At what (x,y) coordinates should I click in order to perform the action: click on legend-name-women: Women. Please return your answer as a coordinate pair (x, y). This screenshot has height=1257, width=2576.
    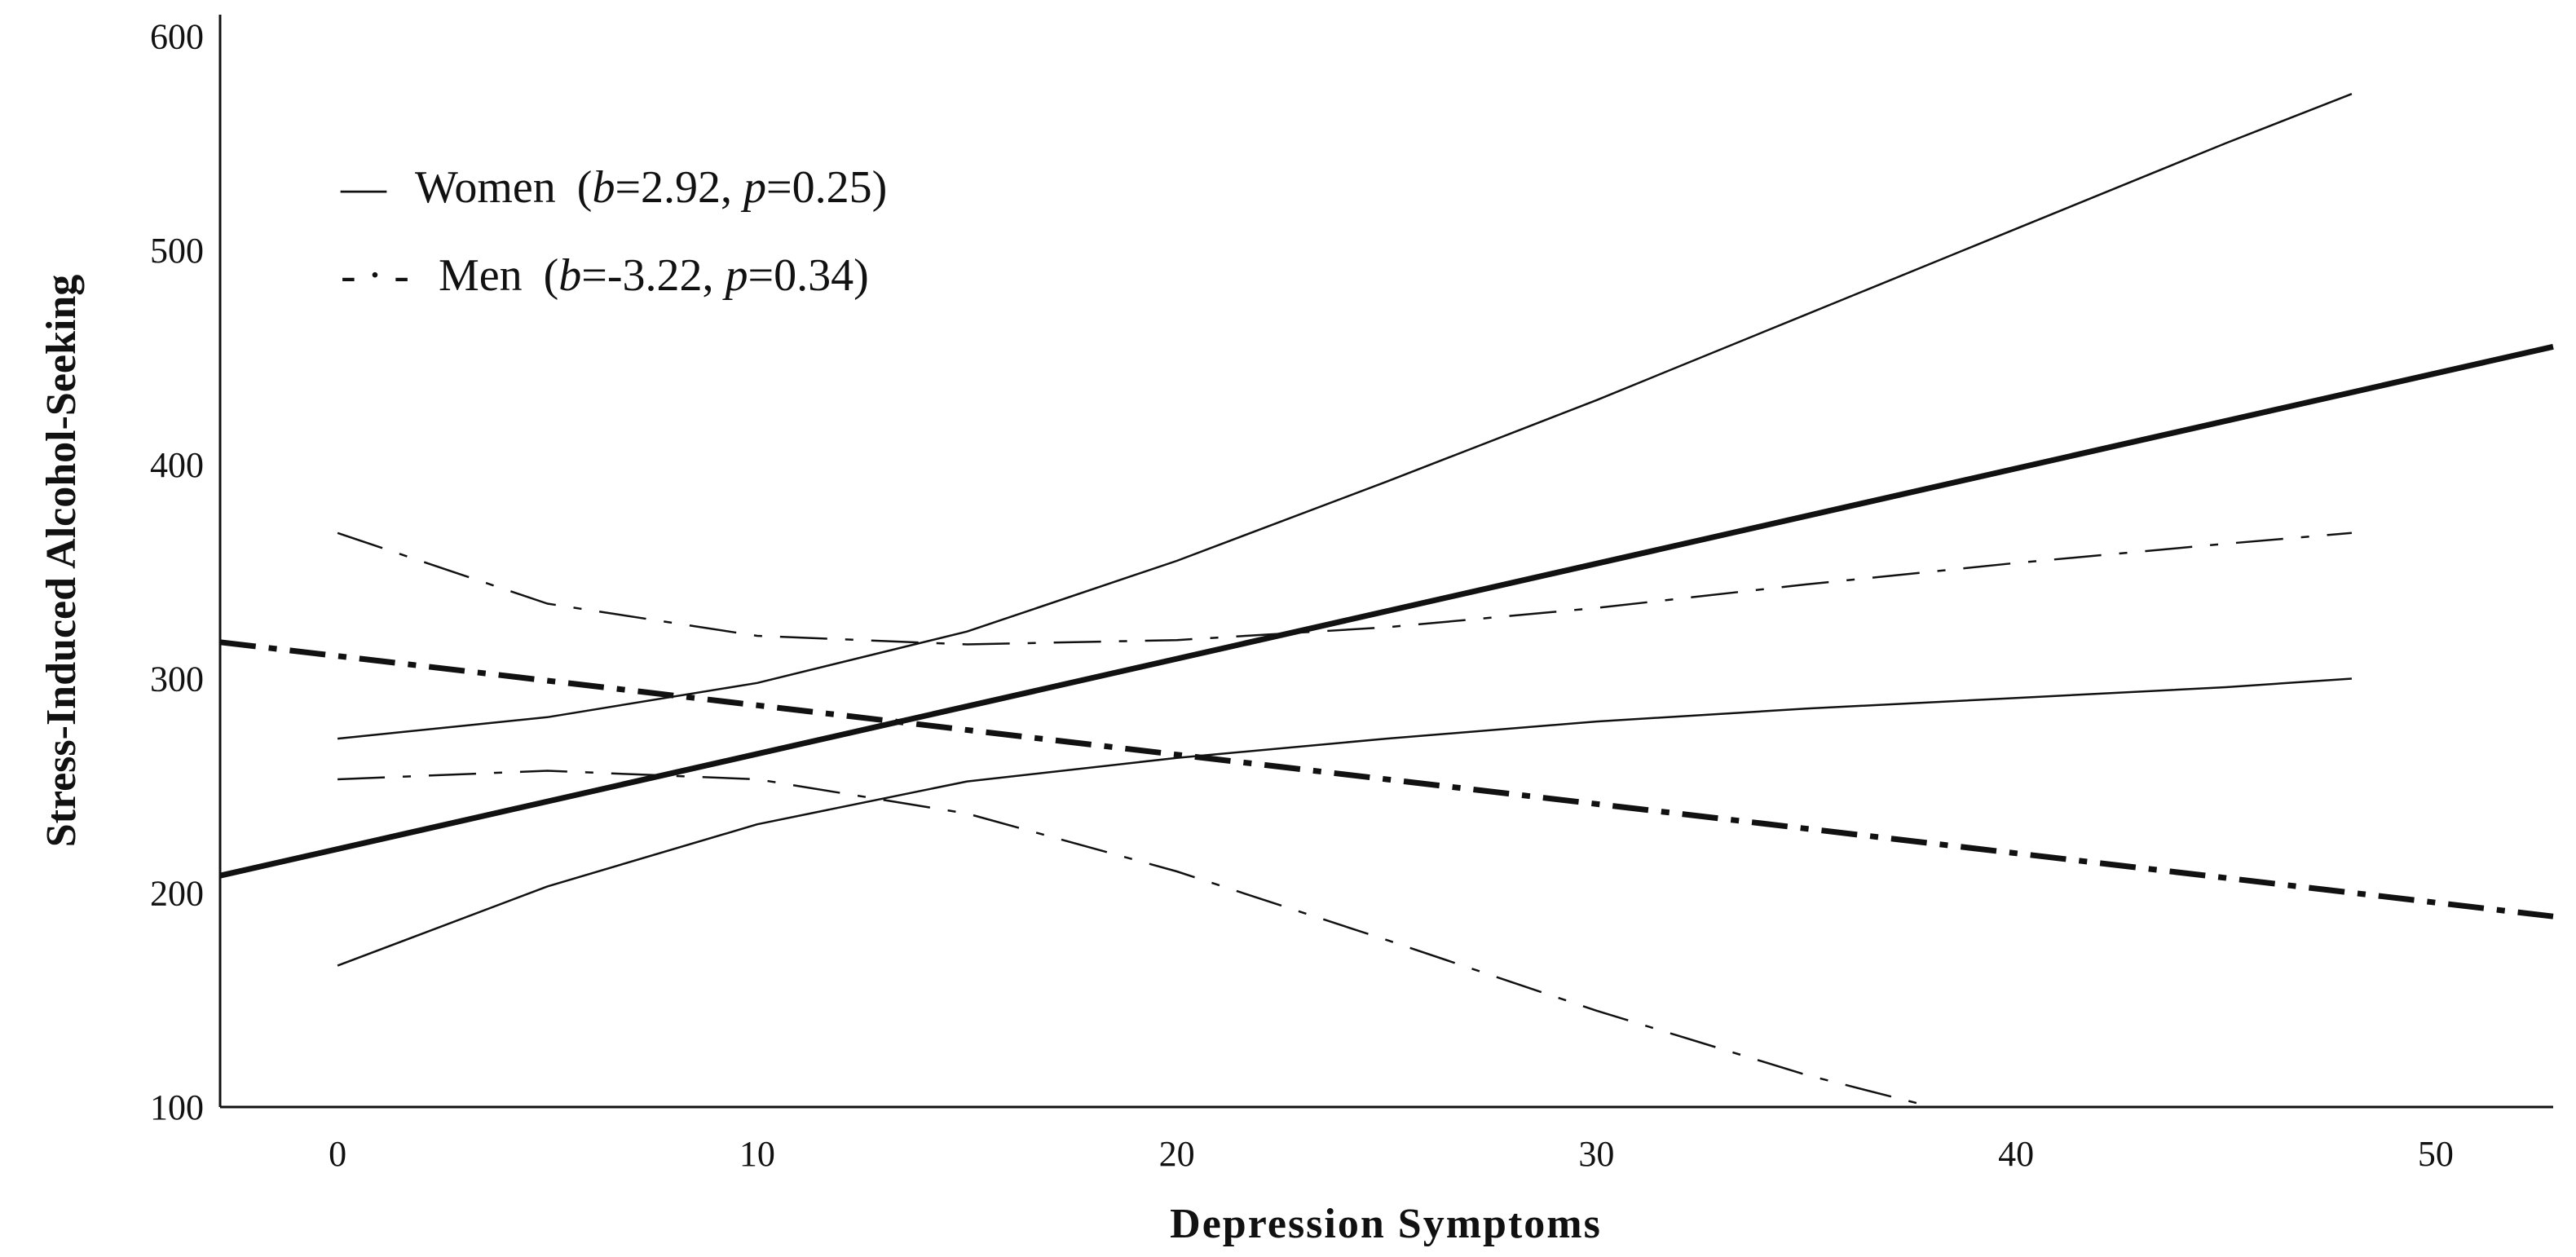
    Looking at the image, I should click on (485, 187).